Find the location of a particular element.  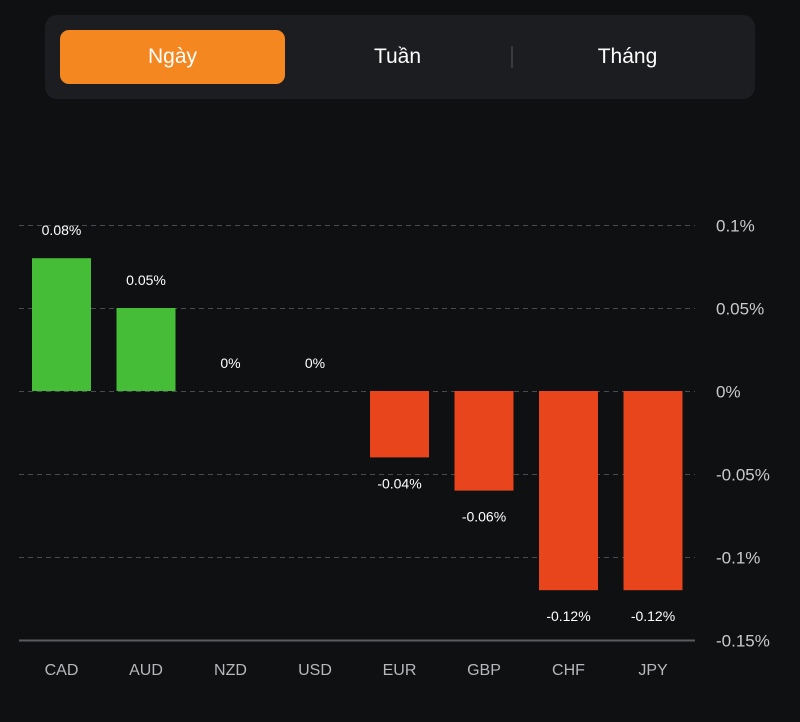

y-tick-label: -0.15% is located at coordinates (743, 641).